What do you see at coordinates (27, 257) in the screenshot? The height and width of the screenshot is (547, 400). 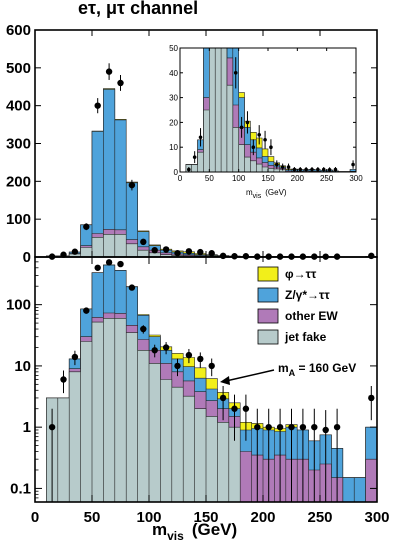 I see `upper-y-tick-label: 0` at bounding box center [27, 257].